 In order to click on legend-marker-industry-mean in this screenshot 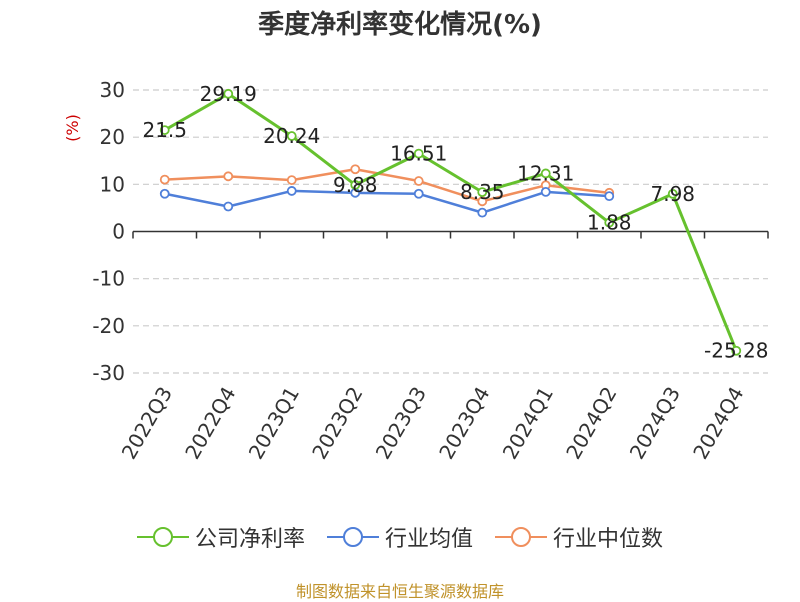, I will do `click(352, 537)`.